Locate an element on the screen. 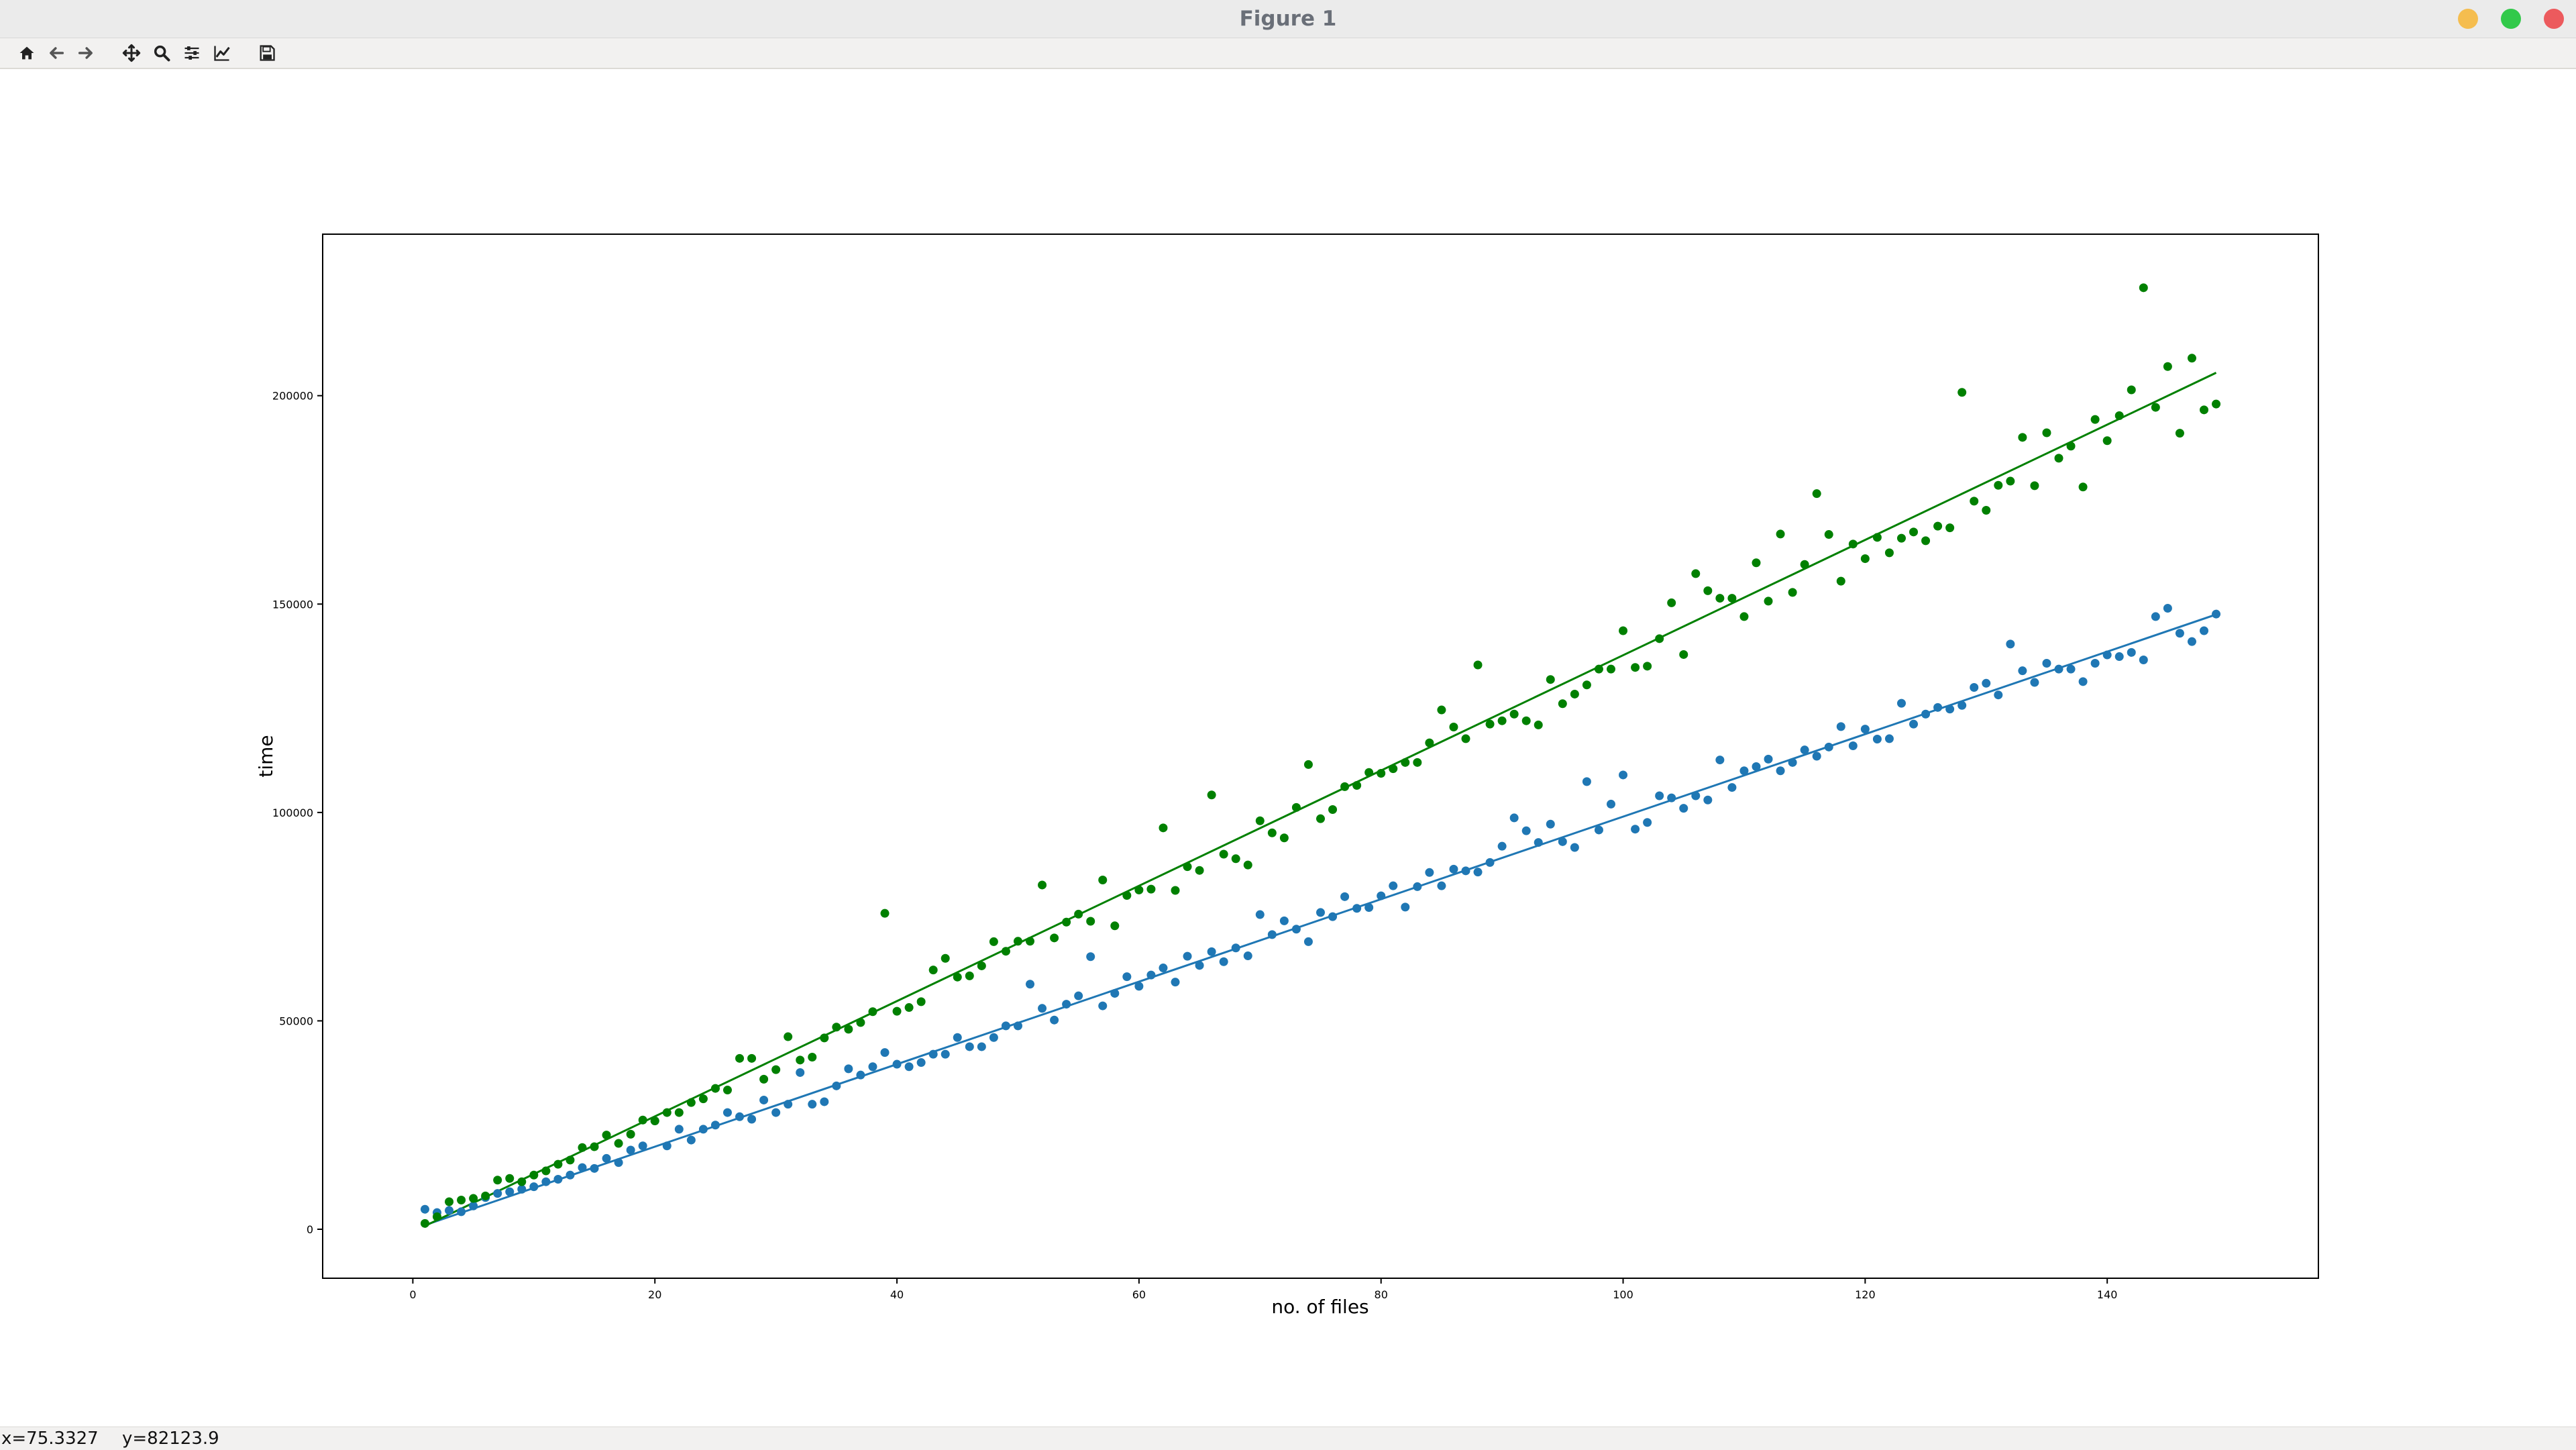  forward-button is located at coordinates (86, 53).